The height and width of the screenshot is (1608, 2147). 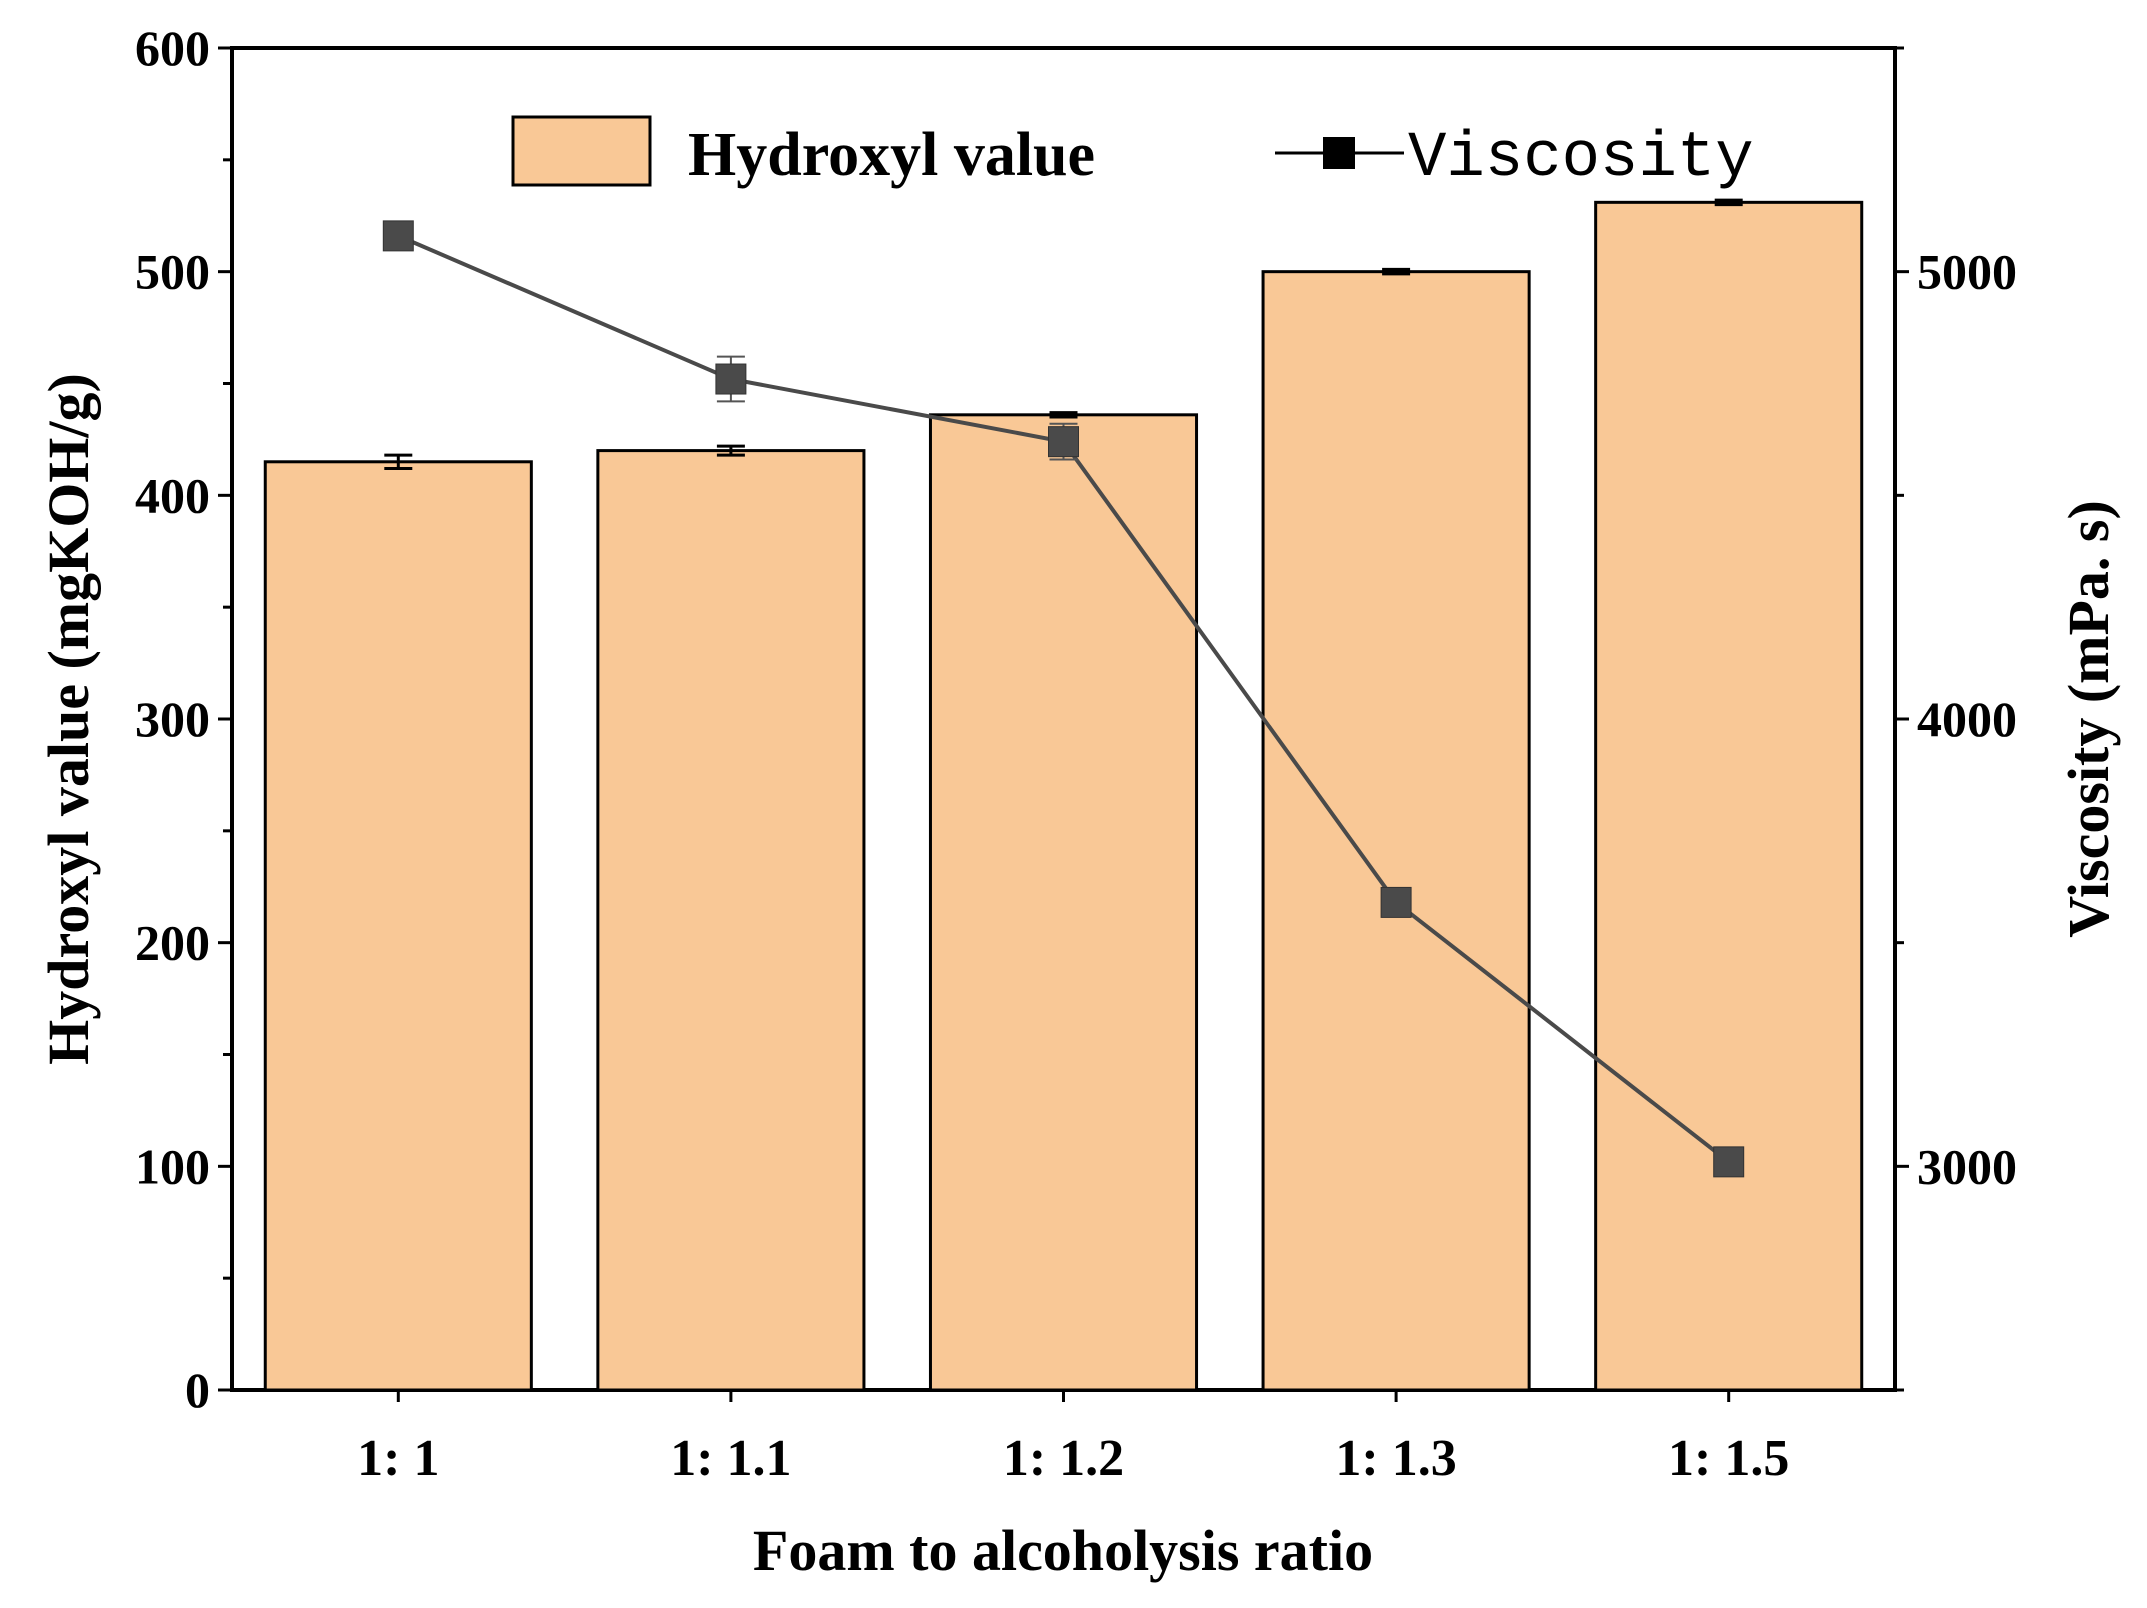 I want to click on right-tick-label: 4000, so click(x=1967, y=719).